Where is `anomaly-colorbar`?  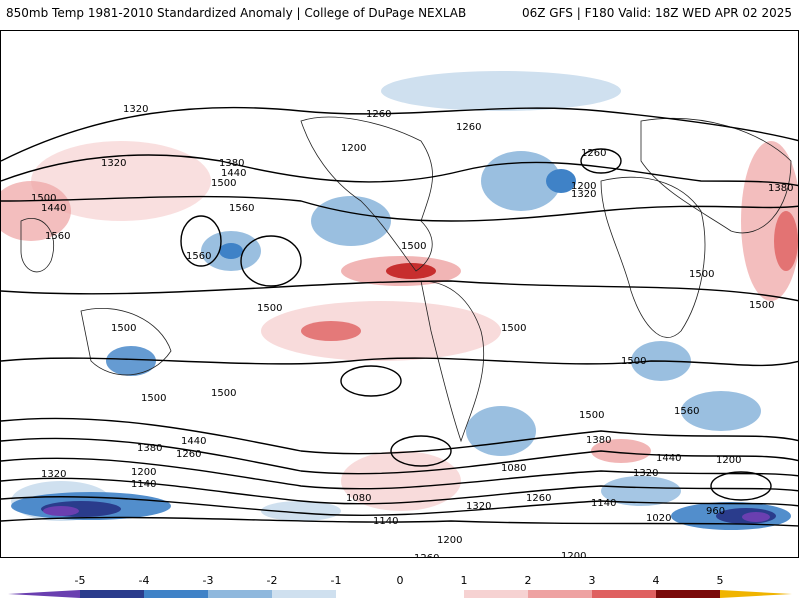 anomaly-colorbar is located at coordinates (400, 584).